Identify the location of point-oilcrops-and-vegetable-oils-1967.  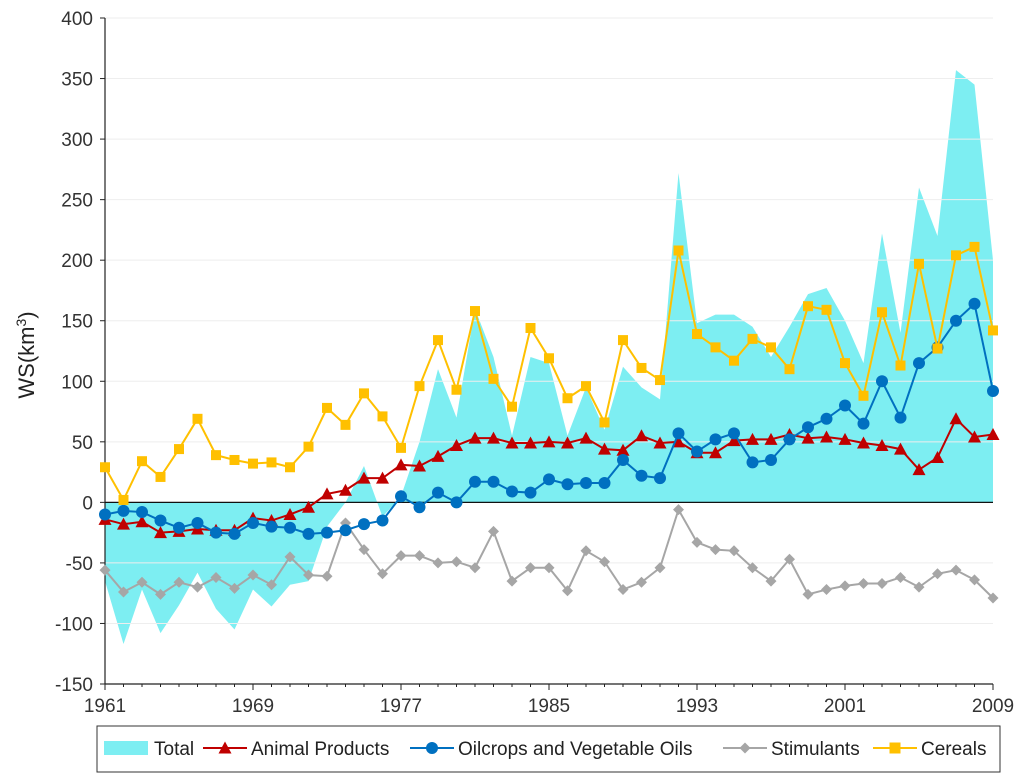
(216, 532).